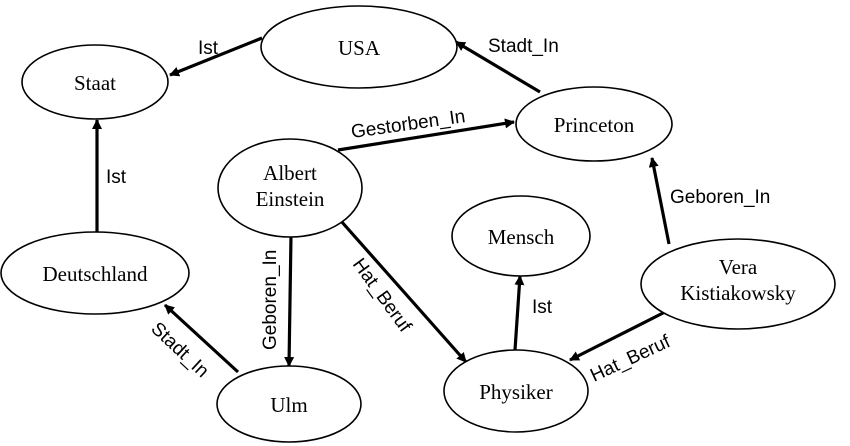 Image resolution: width=850 pixels, height=446 pixels. I want to click on node-ulm-label: Ulm, so click(288, 405).